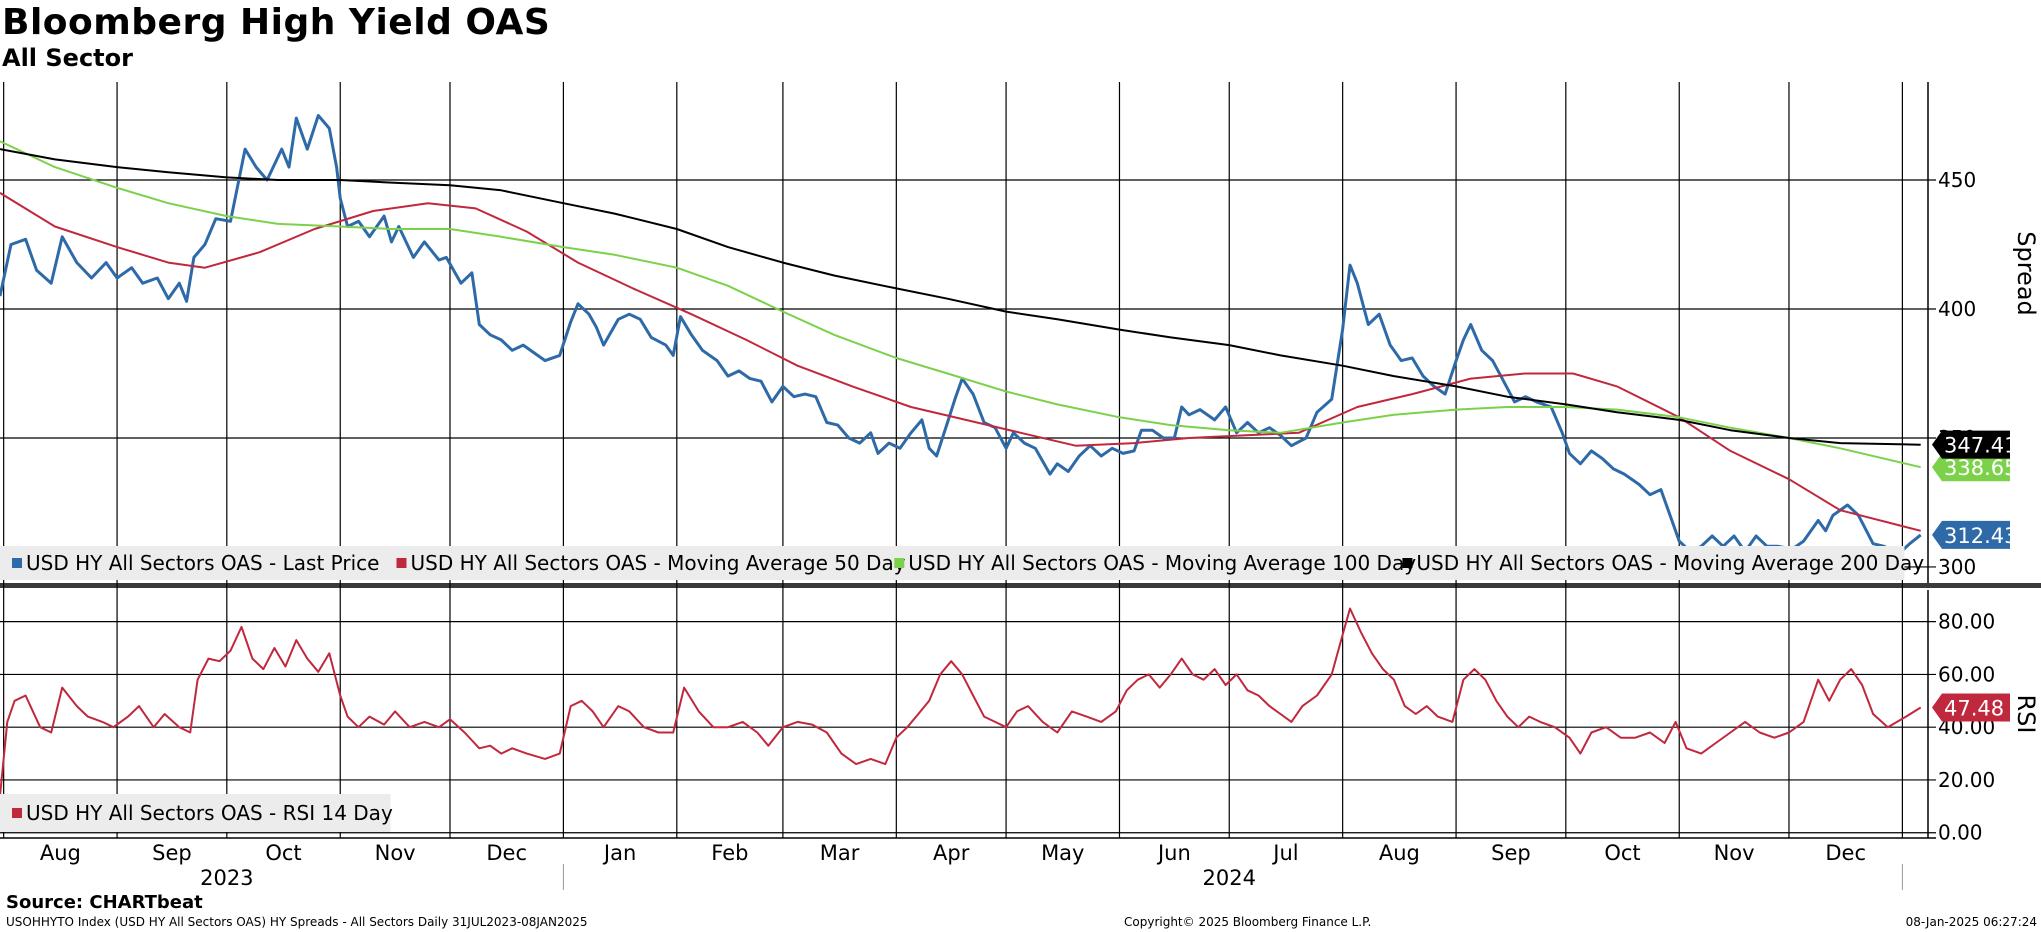 The image size is (2041, 932). I want to click on month-label: Jul, so click(1284, 853).